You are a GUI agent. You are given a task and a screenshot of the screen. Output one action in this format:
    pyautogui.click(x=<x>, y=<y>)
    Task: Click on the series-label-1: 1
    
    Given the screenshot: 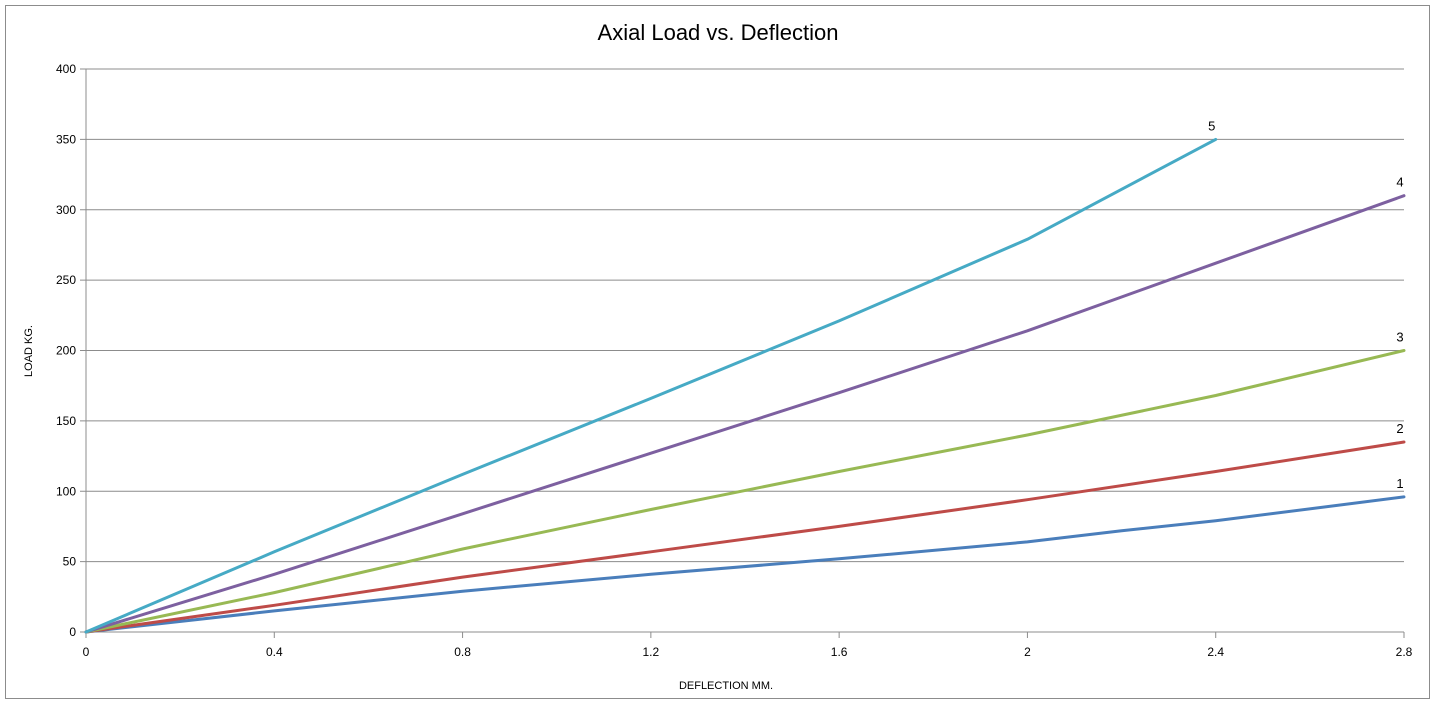 What is the action you would take?
    pyautogui.click(x=1399, y=483)
    